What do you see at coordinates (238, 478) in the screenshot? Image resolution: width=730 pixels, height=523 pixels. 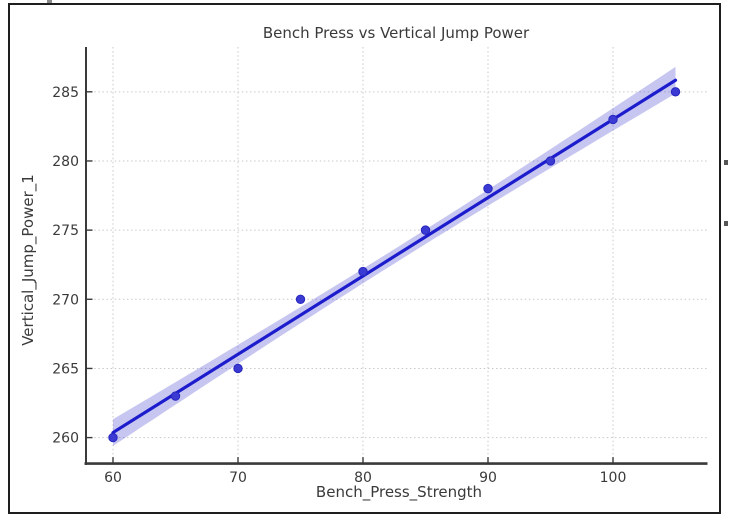 I see `x-tick-label-70: 70` at bounding box center [238, 478].